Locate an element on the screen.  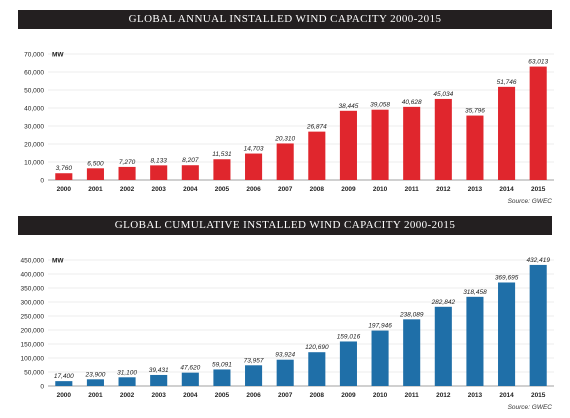
y-tick-label: 60,000 is located at coordinates (34, 73).